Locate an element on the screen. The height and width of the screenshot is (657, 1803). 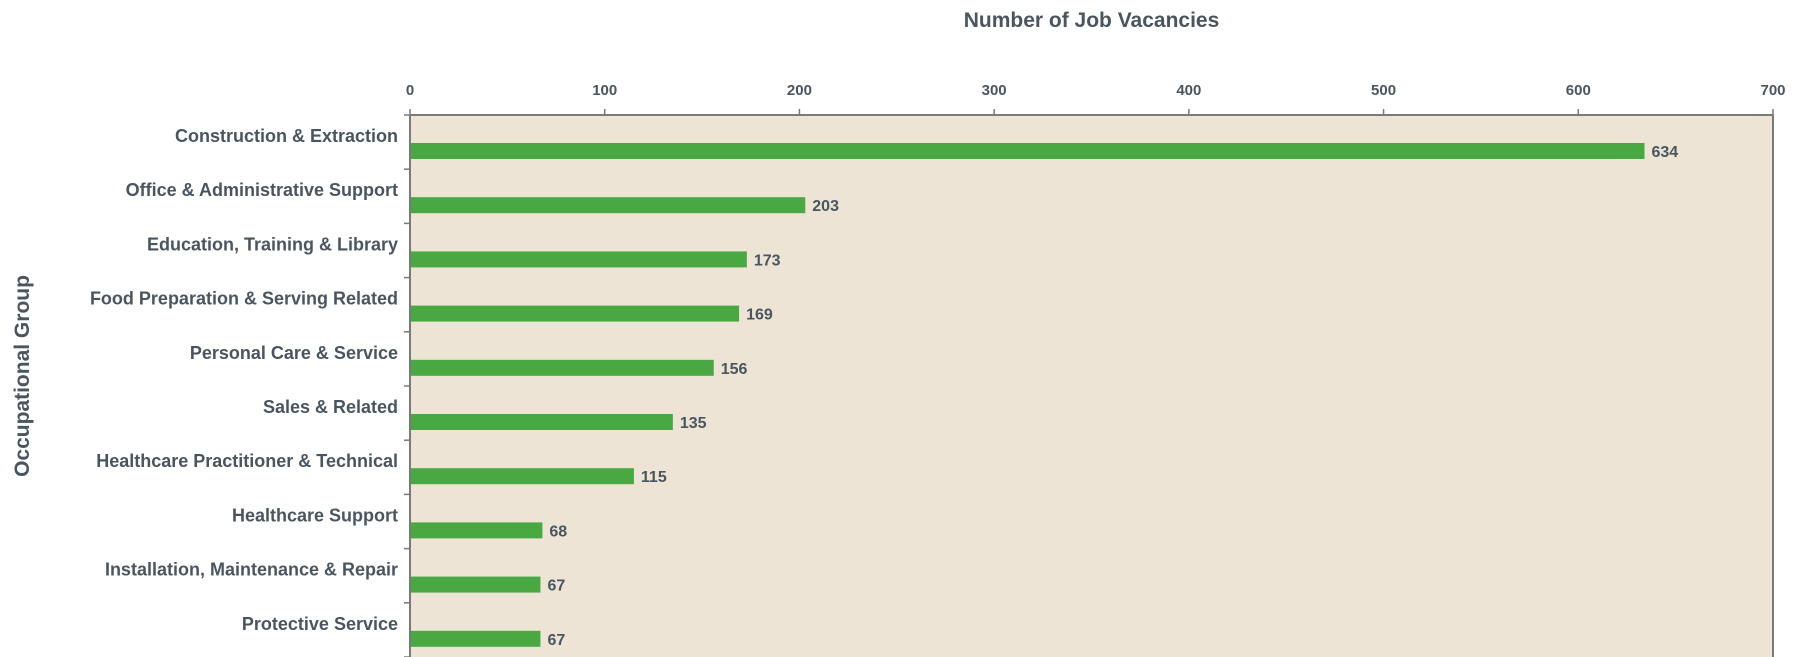
x-tick-label: 500 is located at coordinates (1383, 90).